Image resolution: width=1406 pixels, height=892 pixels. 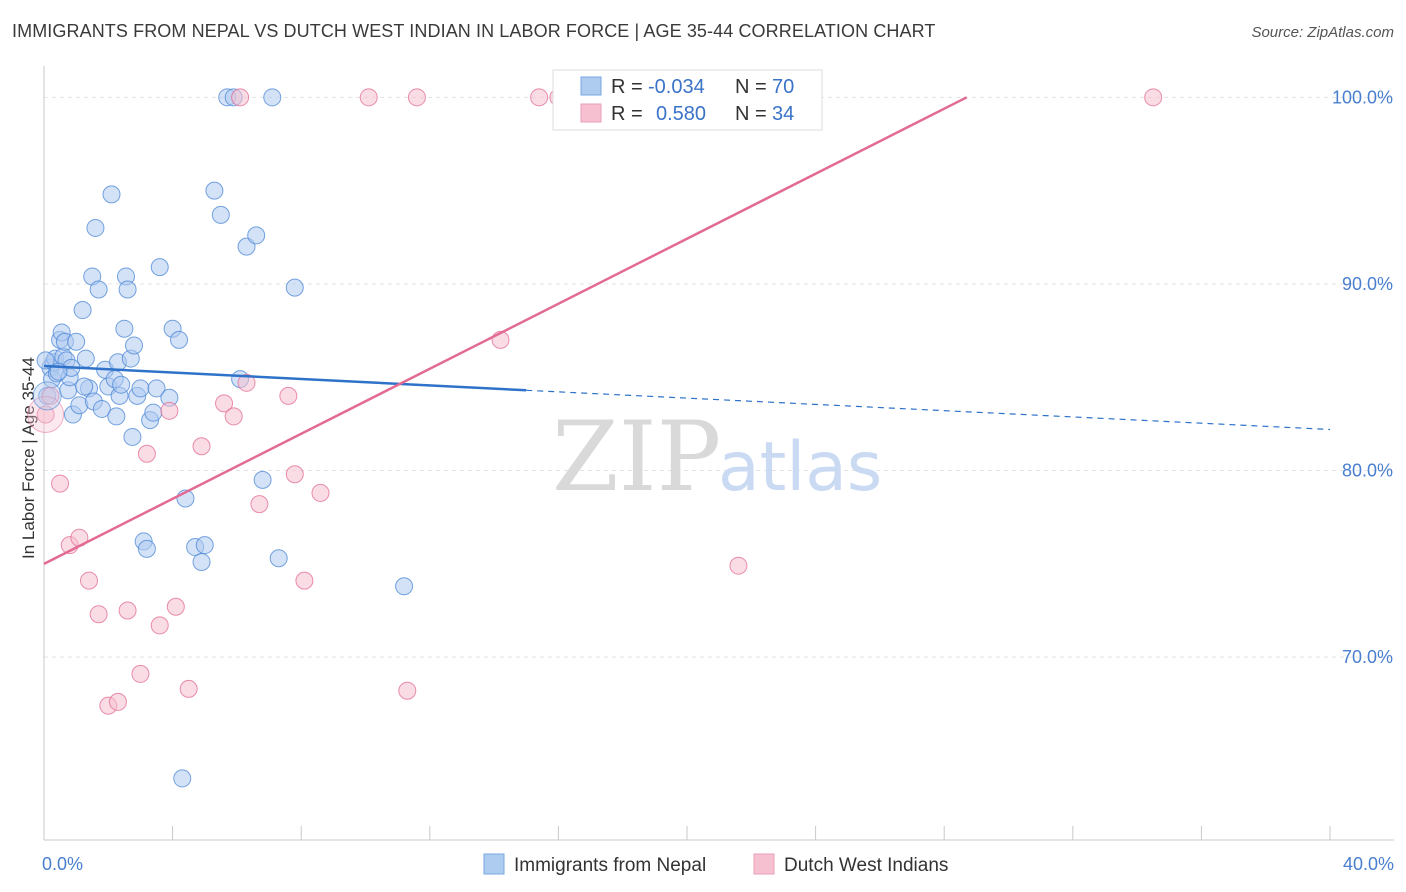 I want to click on stats-swatch-dutch, so click(x=591, y=113).